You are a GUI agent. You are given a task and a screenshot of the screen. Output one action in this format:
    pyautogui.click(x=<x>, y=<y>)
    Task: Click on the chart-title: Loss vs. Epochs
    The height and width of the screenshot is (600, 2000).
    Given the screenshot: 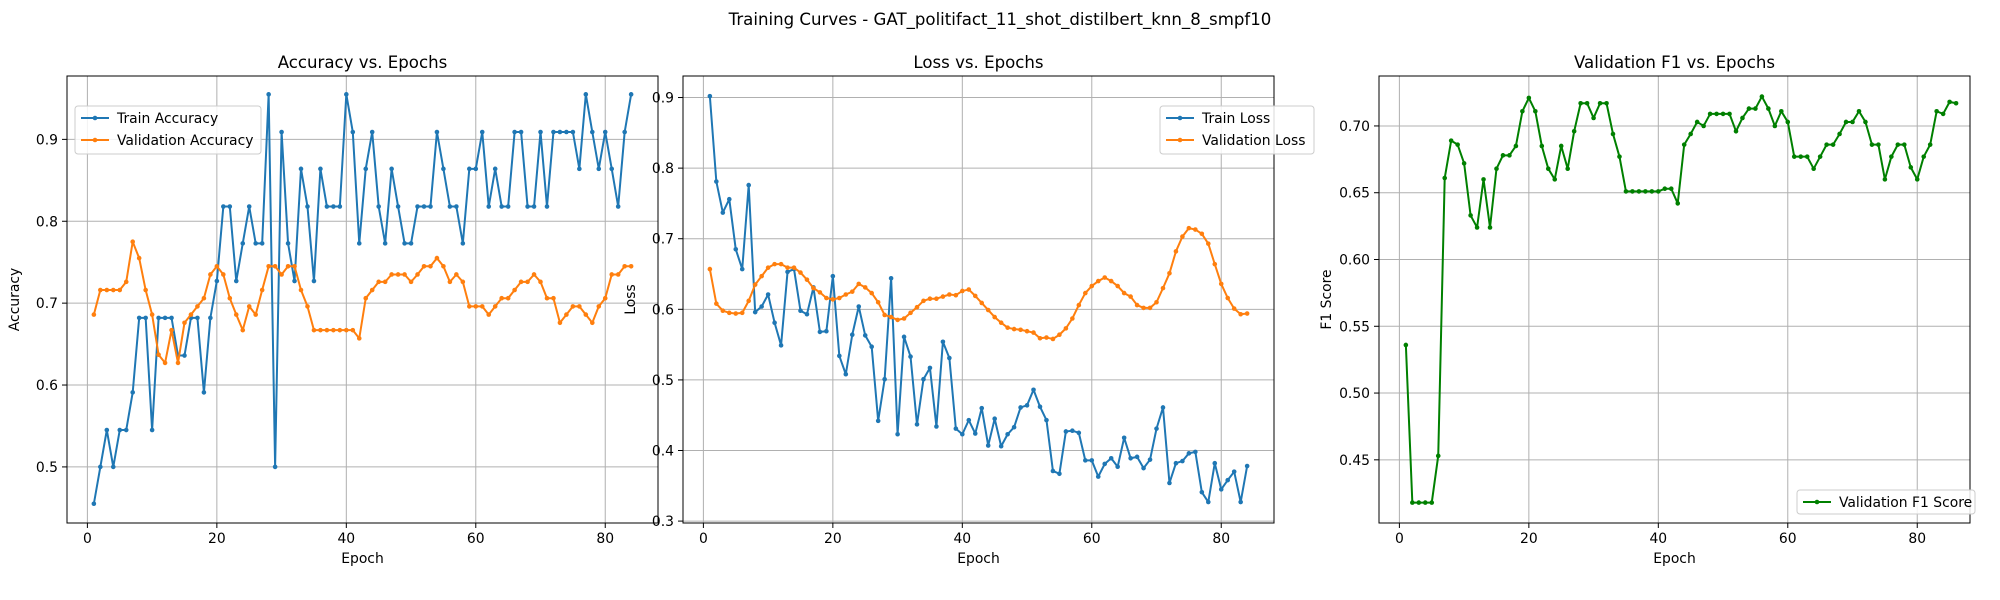 What is the action you would take?
    pyautogui.click(x=978, y=62)
    